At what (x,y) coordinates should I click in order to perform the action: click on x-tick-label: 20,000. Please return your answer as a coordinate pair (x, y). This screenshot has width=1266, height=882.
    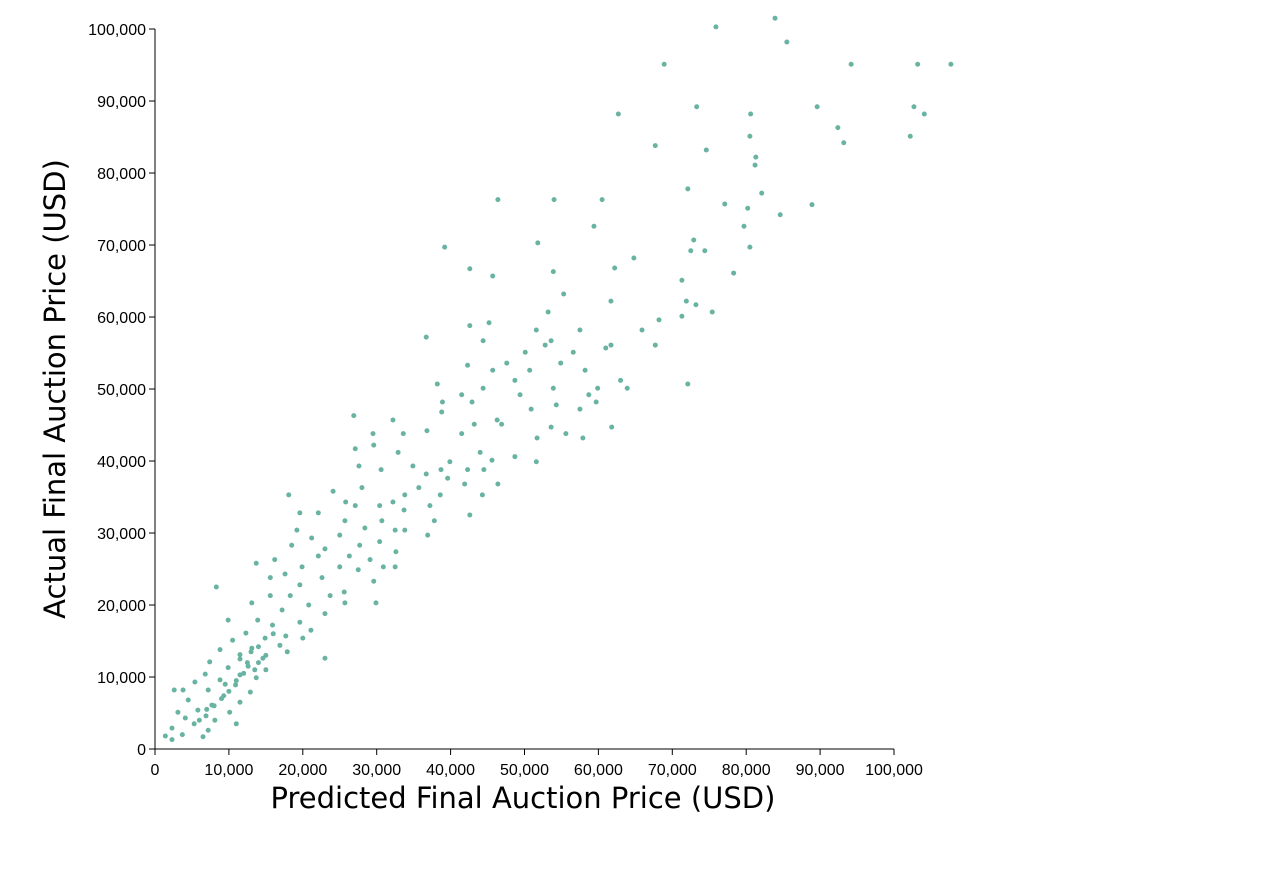
    Looking at the image, I should click on (302, 770).